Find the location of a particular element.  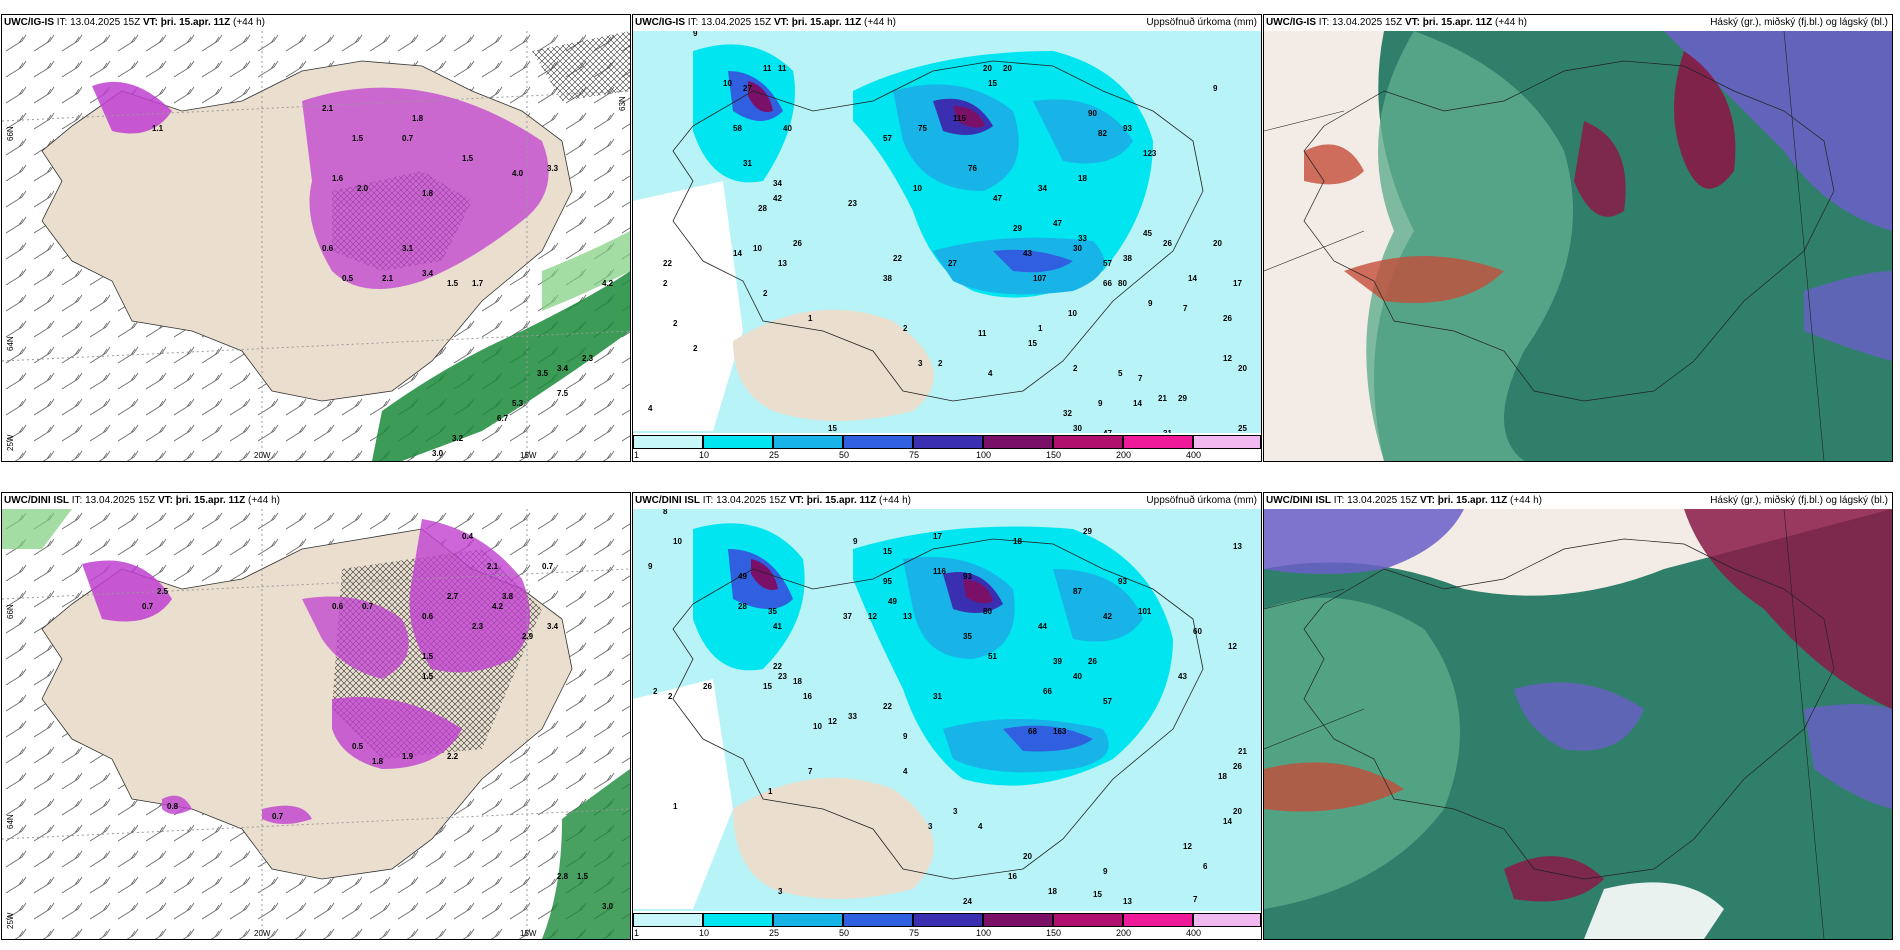

lat-label: 64N is located at coordinates (10, 343).